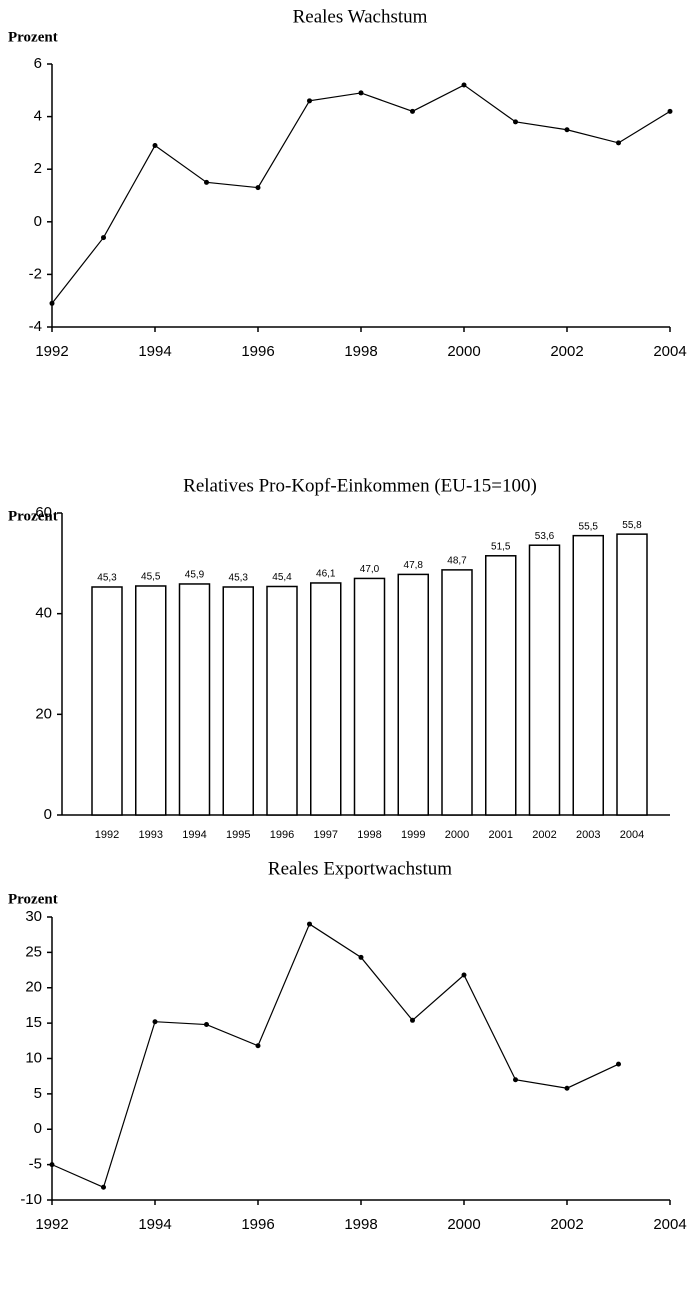 Image resolution: width=700 pixels, height=1290 pixels. I want to click on y-tick-label: -5, so click(35, 1164).